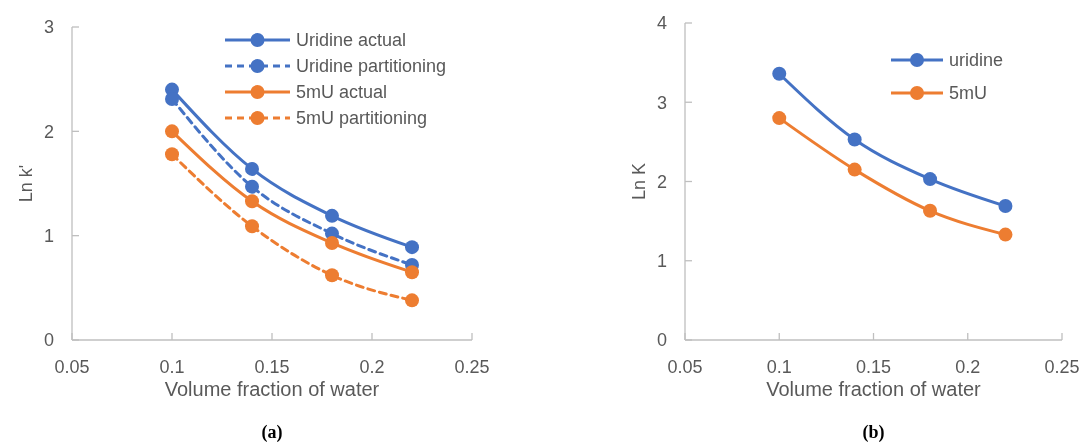 Image resolution: width=1088 pixels, height=448 pixels. I want to click on y-tick-label: 4, so click(661, 23).